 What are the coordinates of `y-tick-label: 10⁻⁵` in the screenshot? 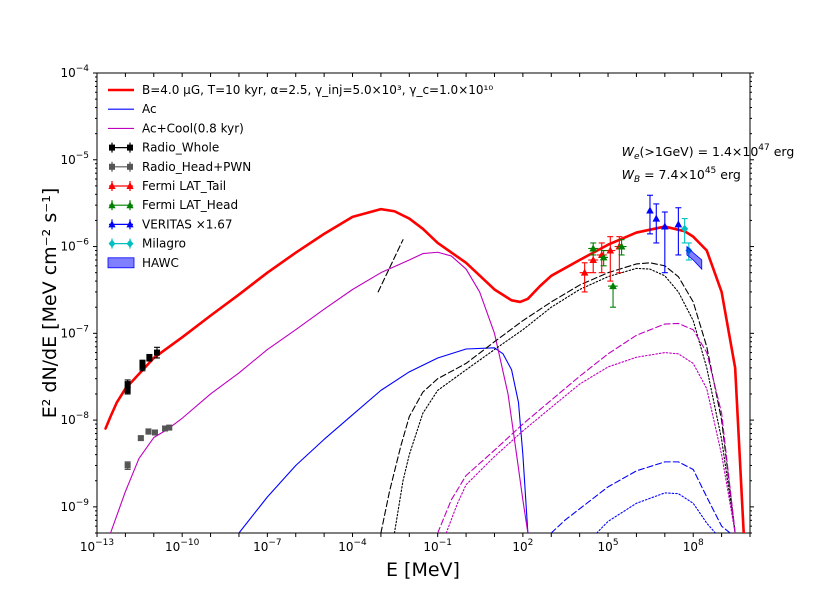 It's located at (74, 159).